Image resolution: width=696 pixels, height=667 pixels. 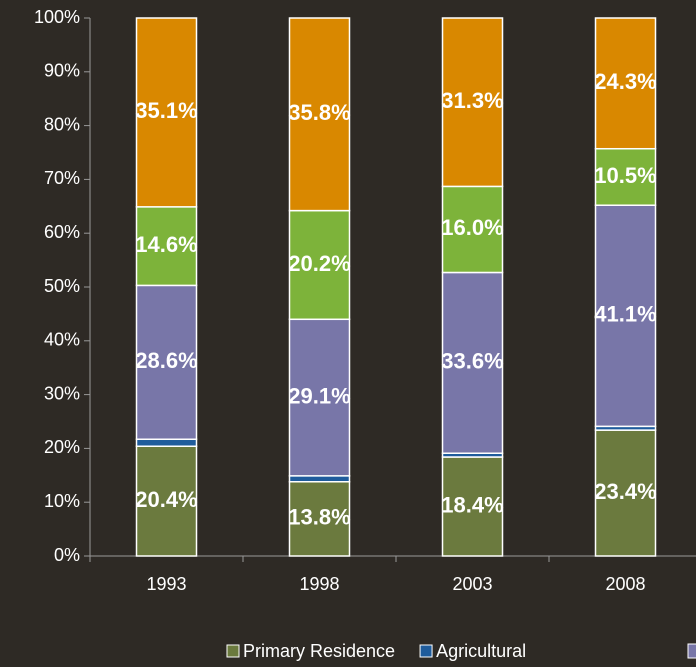 What do you see at coordinates (625, 584) in the screenshot?
I see `x-tick-label: 2008` at bounding box center [625, 584].